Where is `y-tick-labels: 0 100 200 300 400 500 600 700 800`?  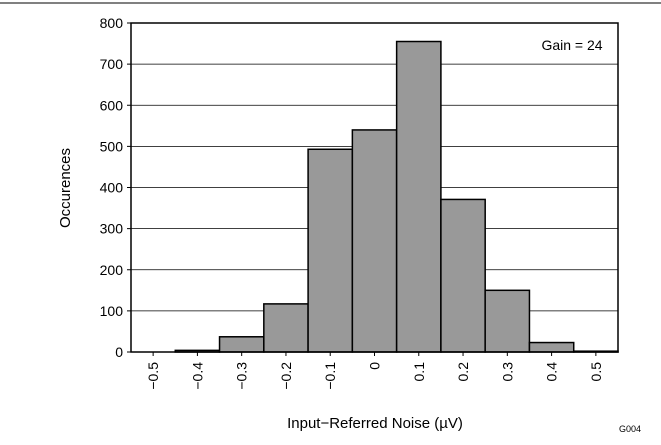 y-tick-labels: 0 100 200 300 400 500 600 700 800 is located at coordinates (115, 187).